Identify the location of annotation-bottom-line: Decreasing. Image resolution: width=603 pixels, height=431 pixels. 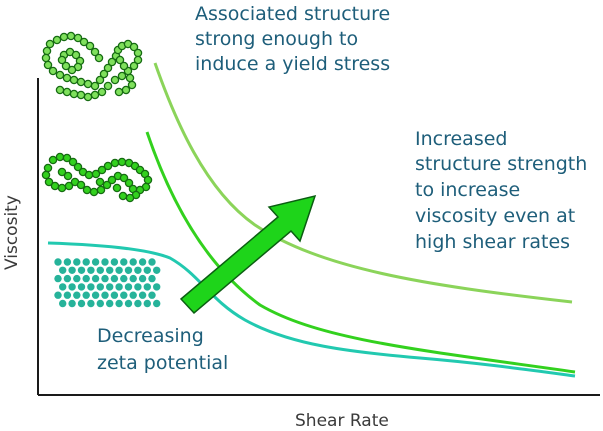
(150, 336).